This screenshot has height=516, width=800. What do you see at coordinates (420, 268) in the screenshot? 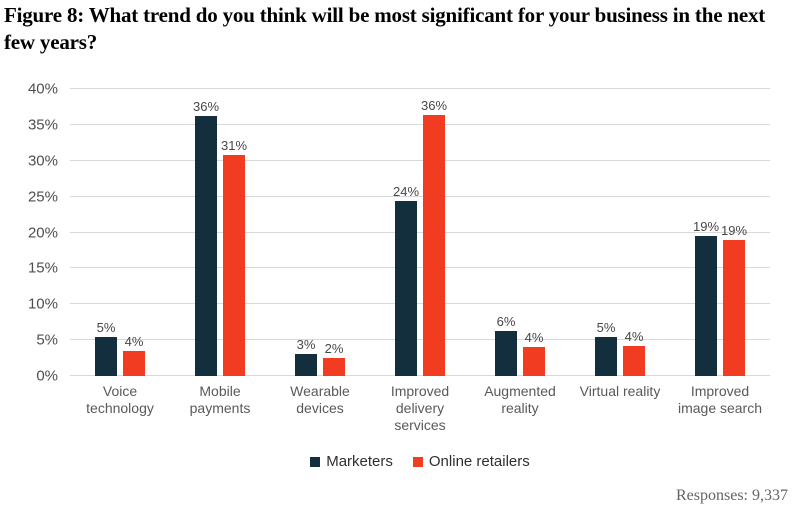
I see `gridline-15%` at bounding box center [420, 268].